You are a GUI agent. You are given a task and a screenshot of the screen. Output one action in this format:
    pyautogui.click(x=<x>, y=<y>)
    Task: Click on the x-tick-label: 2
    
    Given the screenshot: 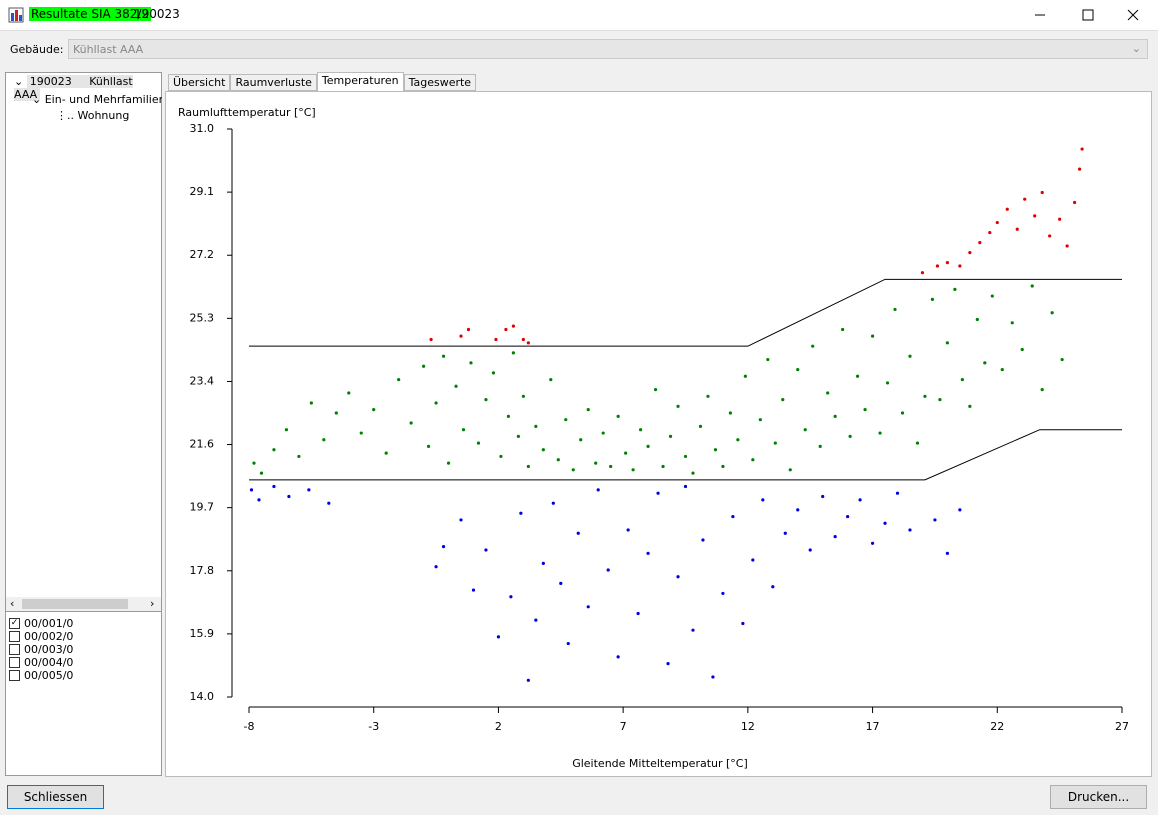 What is the action you would take?
    pyautogui.click(x=498, y=726)
    